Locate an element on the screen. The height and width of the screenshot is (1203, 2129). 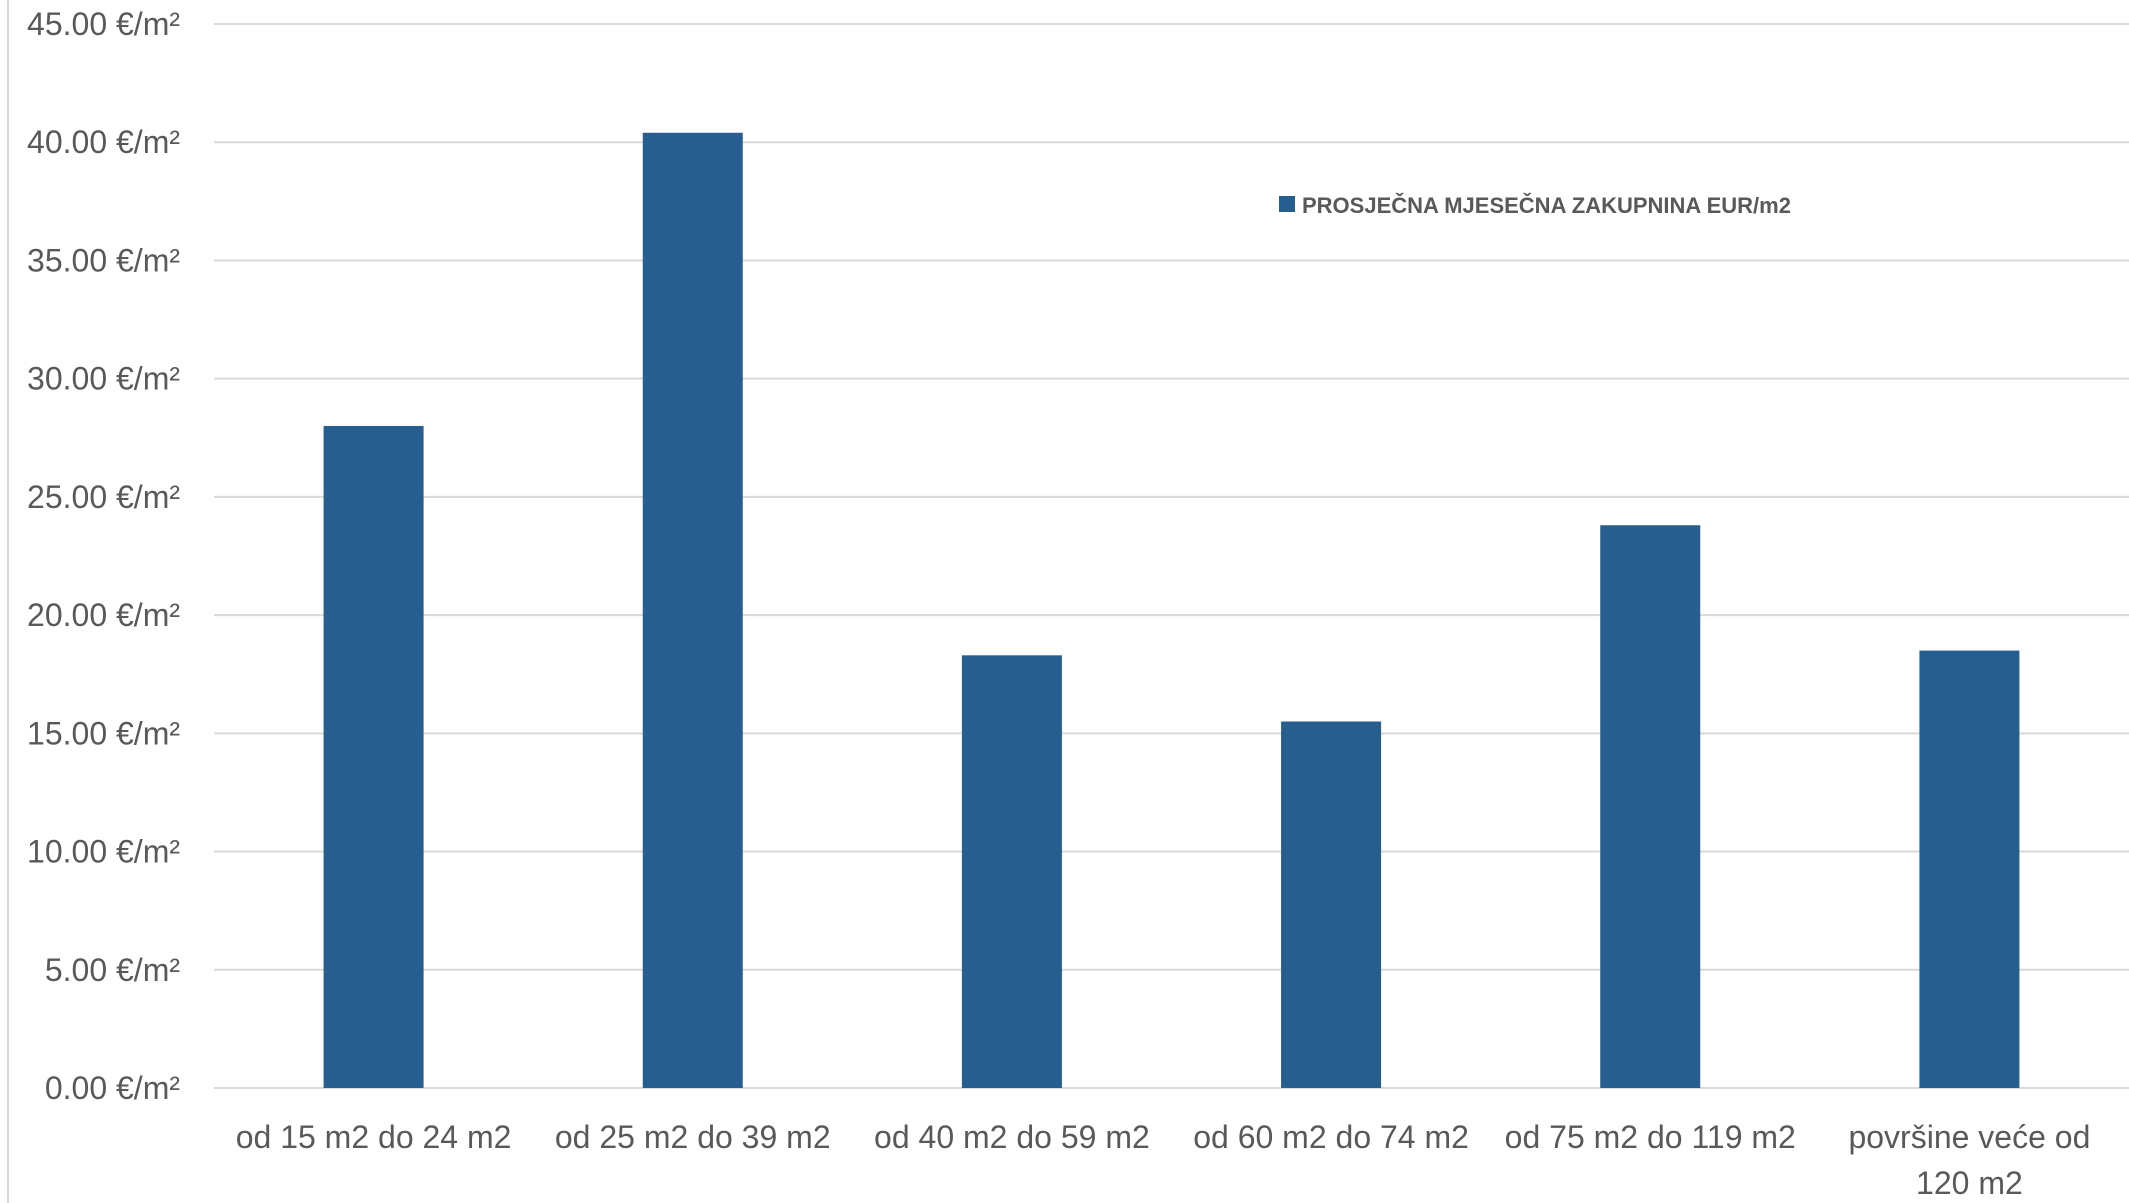
y-tick-label: 0.00 €/m² is located at coordinates (113, 1088).